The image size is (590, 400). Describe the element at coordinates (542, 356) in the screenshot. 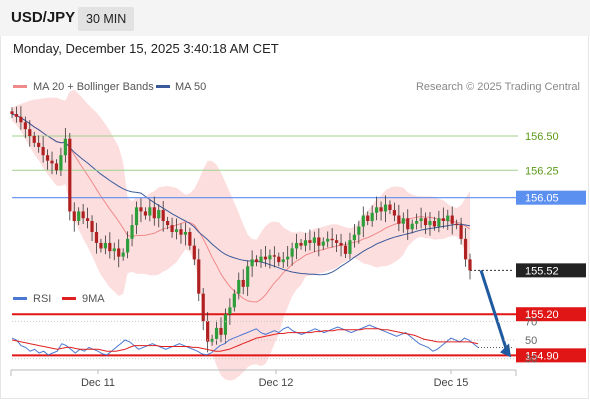

I see `level-label-154.90: 154.90` at that location.